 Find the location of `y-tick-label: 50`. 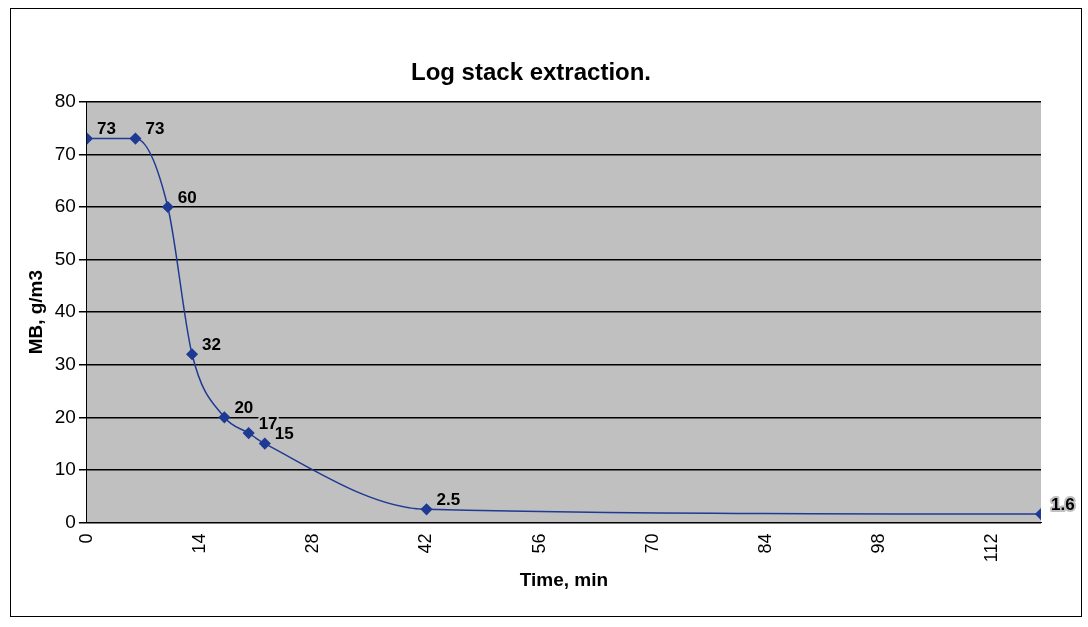

y-tick-label: 50 is located at coordinates (65, 258).